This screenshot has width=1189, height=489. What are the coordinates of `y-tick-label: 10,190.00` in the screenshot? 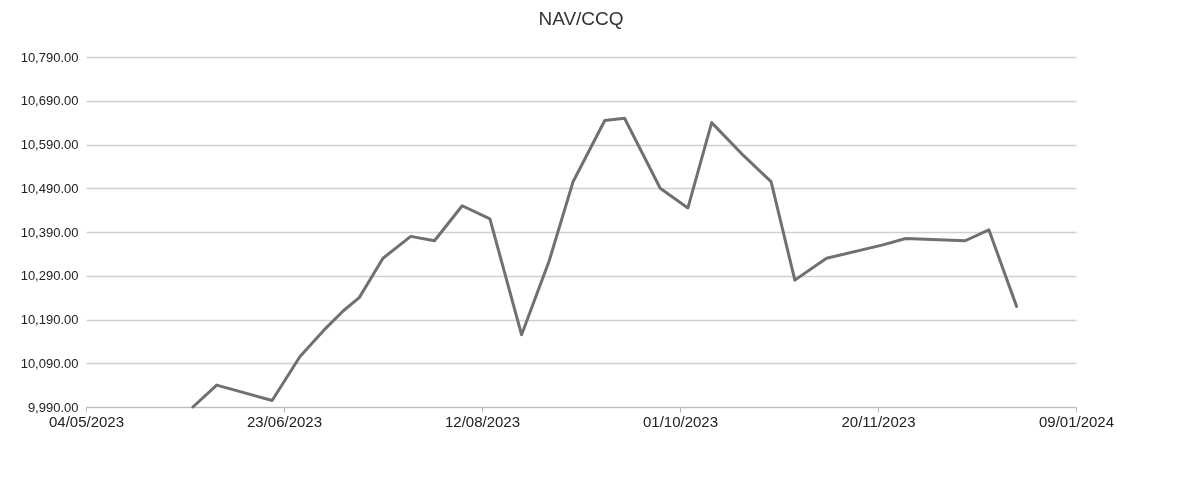 It's located at (49, 319).